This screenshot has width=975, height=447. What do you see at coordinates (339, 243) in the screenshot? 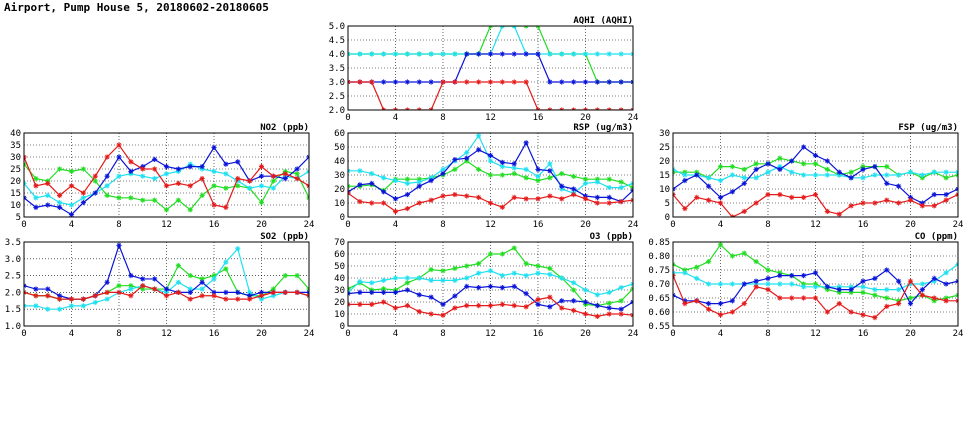
I see `y-tick-label: 70` at bounding box center [339, 243].